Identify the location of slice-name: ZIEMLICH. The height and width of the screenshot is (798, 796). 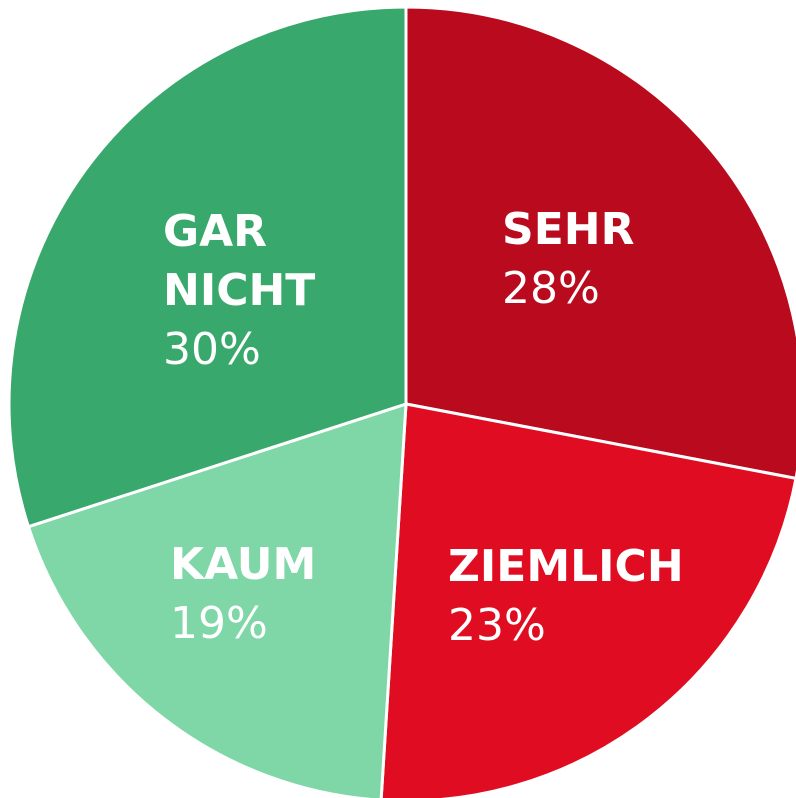
(566, 566).